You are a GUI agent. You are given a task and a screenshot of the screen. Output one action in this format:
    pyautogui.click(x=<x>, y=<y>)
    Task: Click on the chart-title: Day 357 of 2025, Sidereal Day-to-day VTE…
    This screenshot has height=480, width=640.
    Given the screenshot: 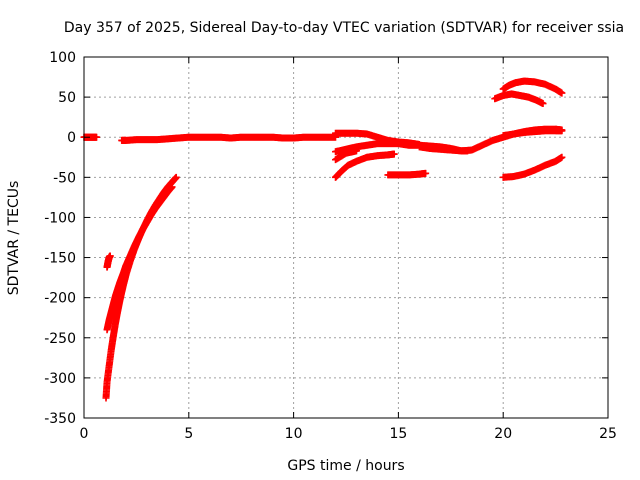 What is the action you would take?
    pyautogui.click(x=344, y=28)
    